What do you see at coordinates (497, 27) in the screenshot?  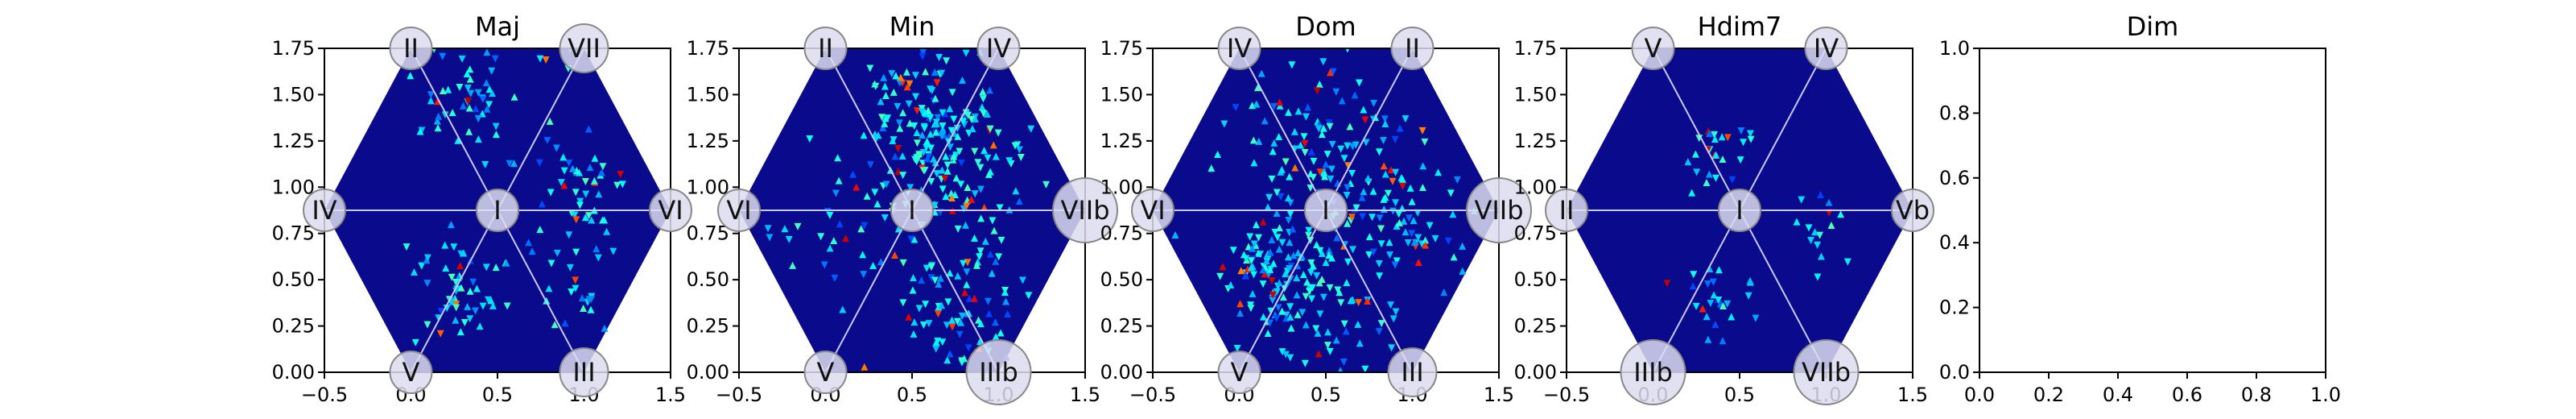 I see `panel-title: Maj` at bounding box center [497, 27].